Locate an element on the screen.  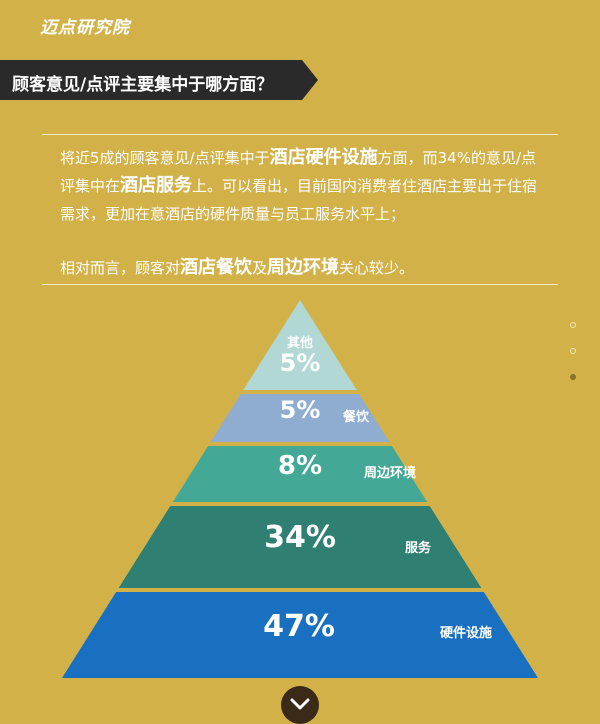
chevron-down-icon is located at coordinates (300, 704).